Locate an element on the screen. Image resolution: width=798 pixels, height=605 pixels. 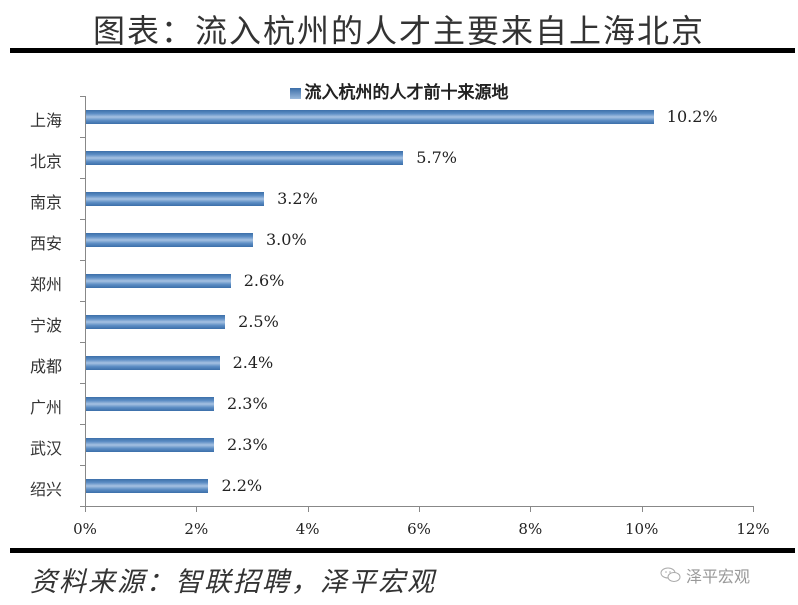
watermark: 泽平宏观 is located at coordinates (705, 575).